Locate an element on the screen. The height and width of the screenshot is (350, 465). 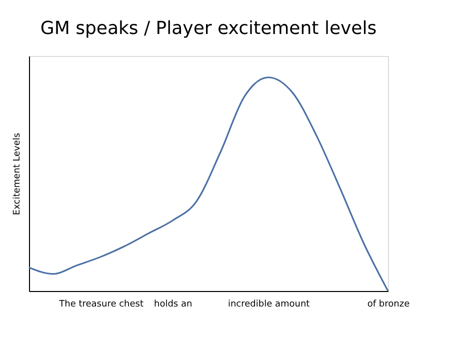
x-tick-label: The treasure chest is located at coordinates (101, 305).